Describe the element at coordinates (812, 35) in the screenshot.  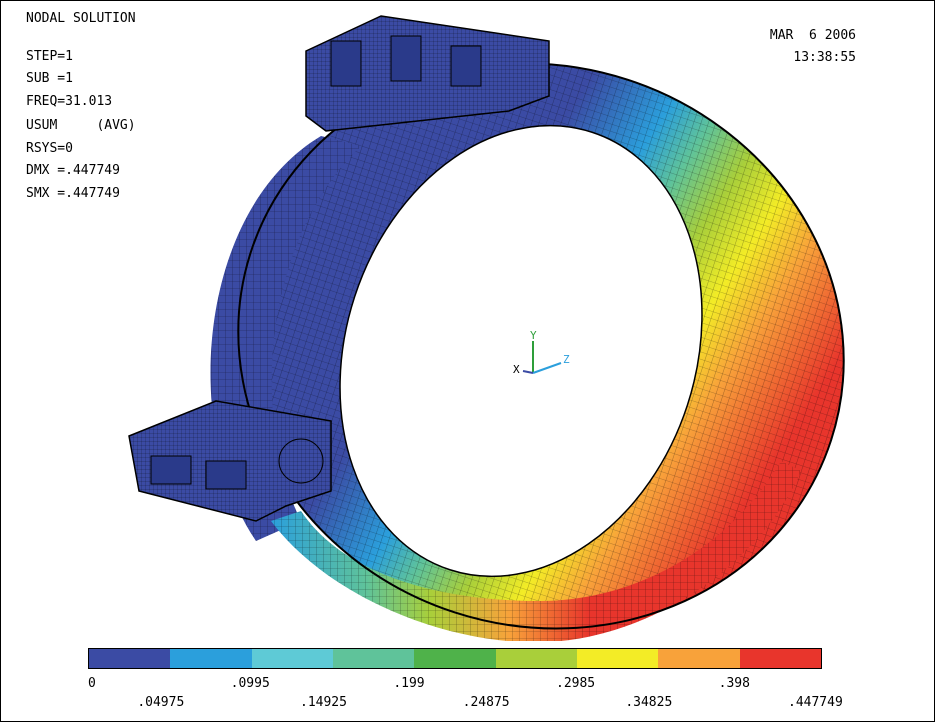
I see `plot-date: MAR 6 2006` at that location.